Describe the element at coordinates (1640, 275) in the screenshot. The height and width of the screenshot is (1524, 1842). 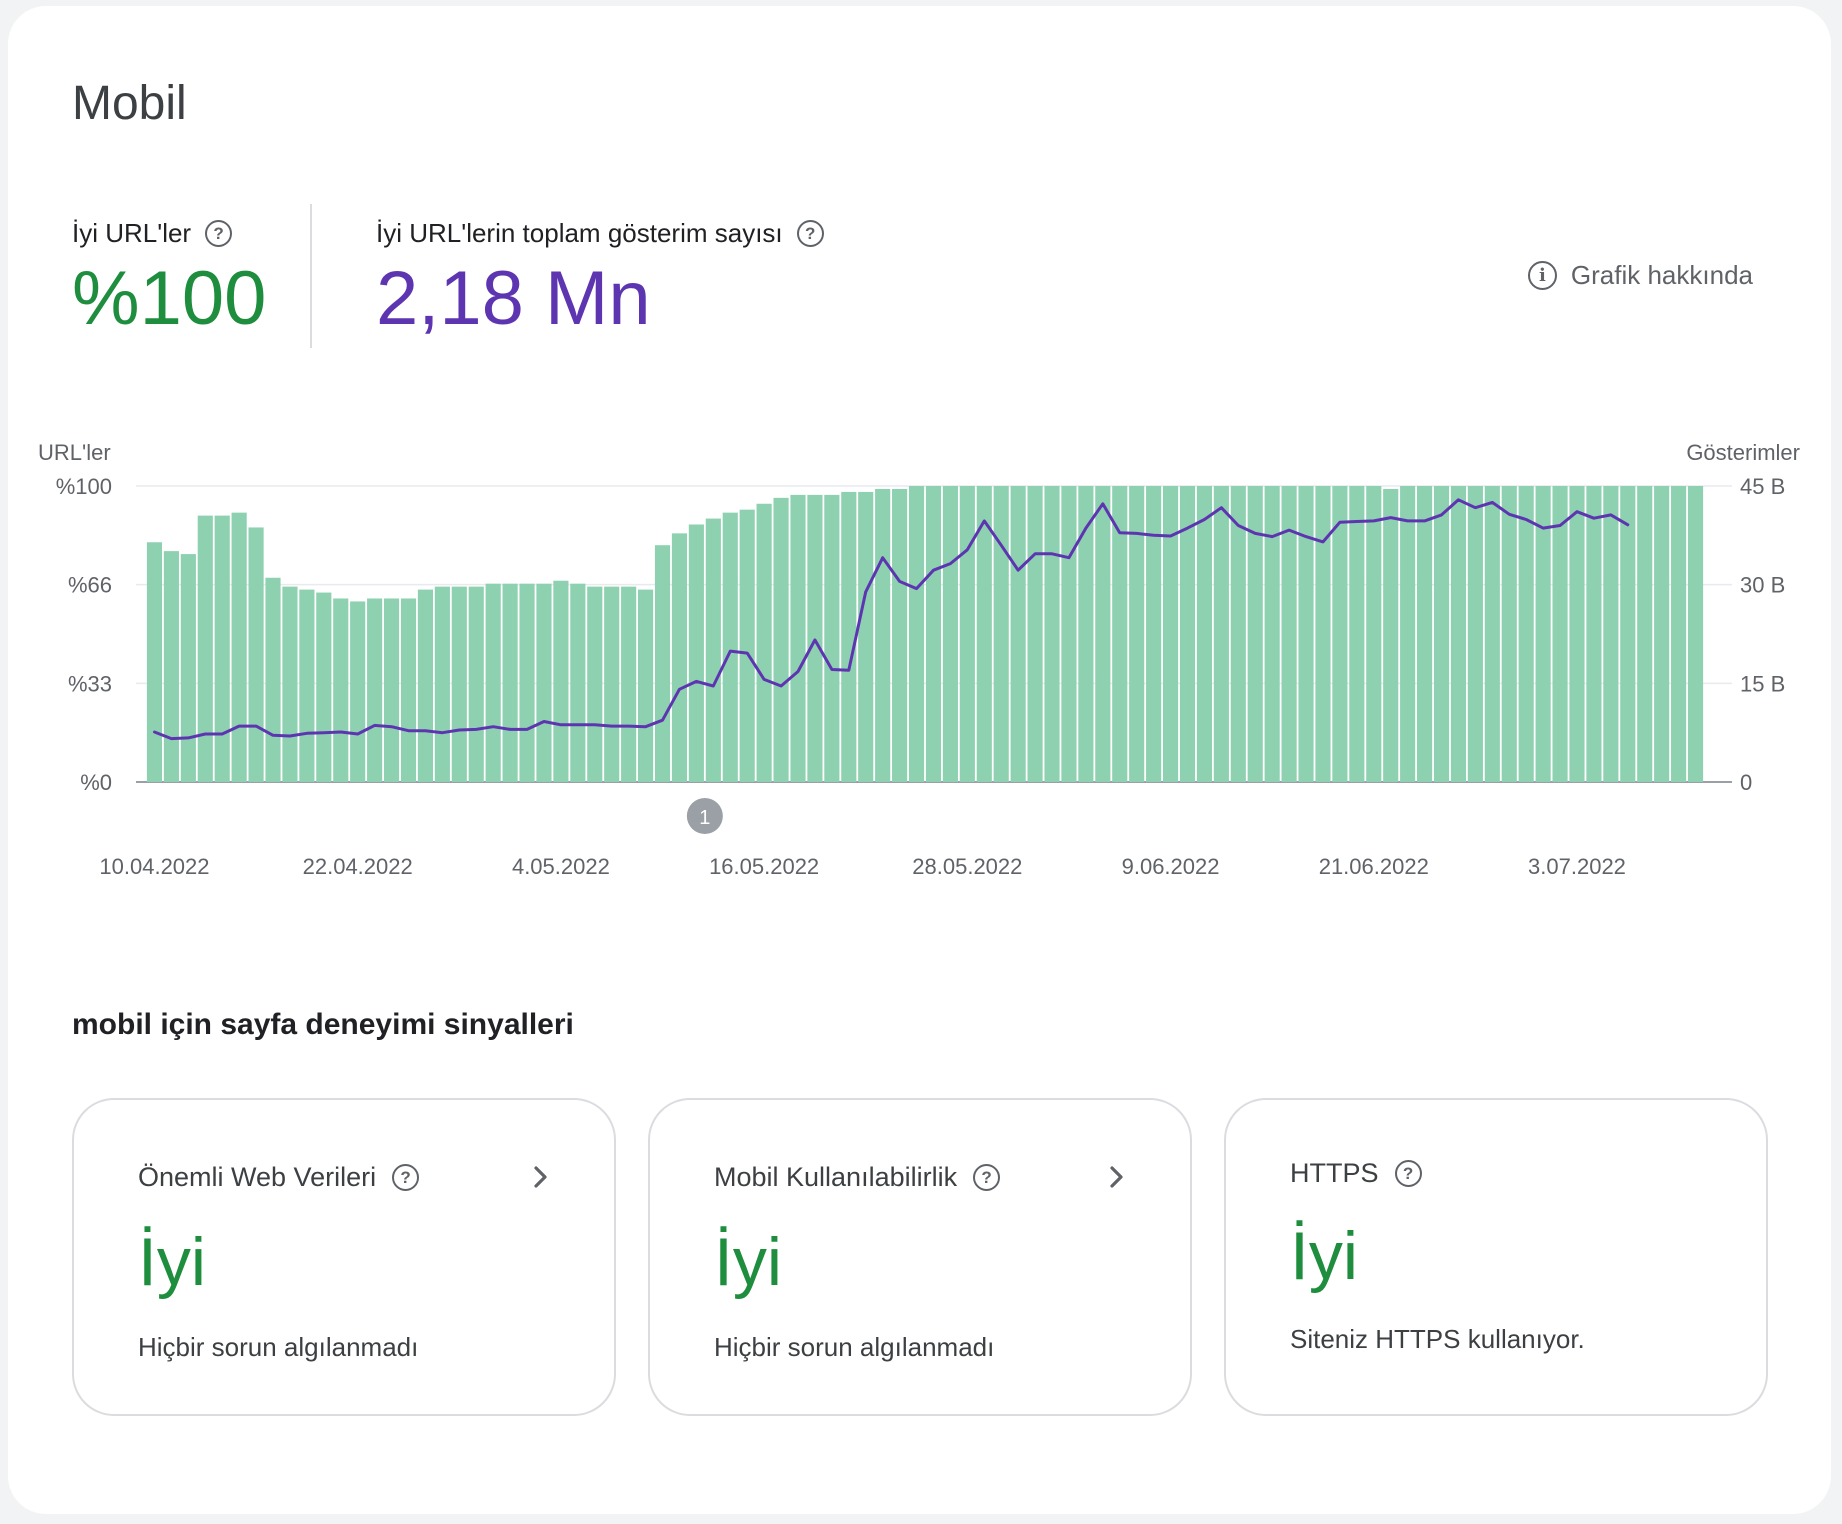
I see `about-chart-link: i Grafik hakkında` at that location.